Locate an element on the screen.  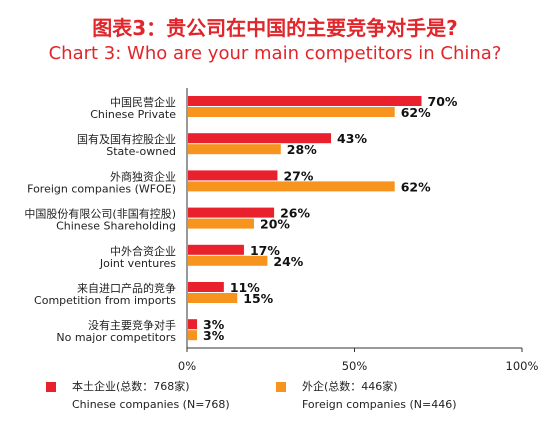
category-label-cn: 国有及国有控股企业 is located at coordinates (126, 139).